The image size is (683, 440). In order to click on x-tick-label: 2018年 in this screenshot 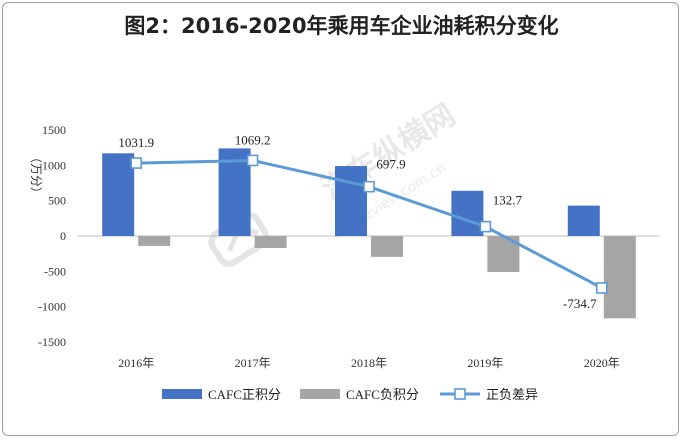, I will do `click(369, 363)`.